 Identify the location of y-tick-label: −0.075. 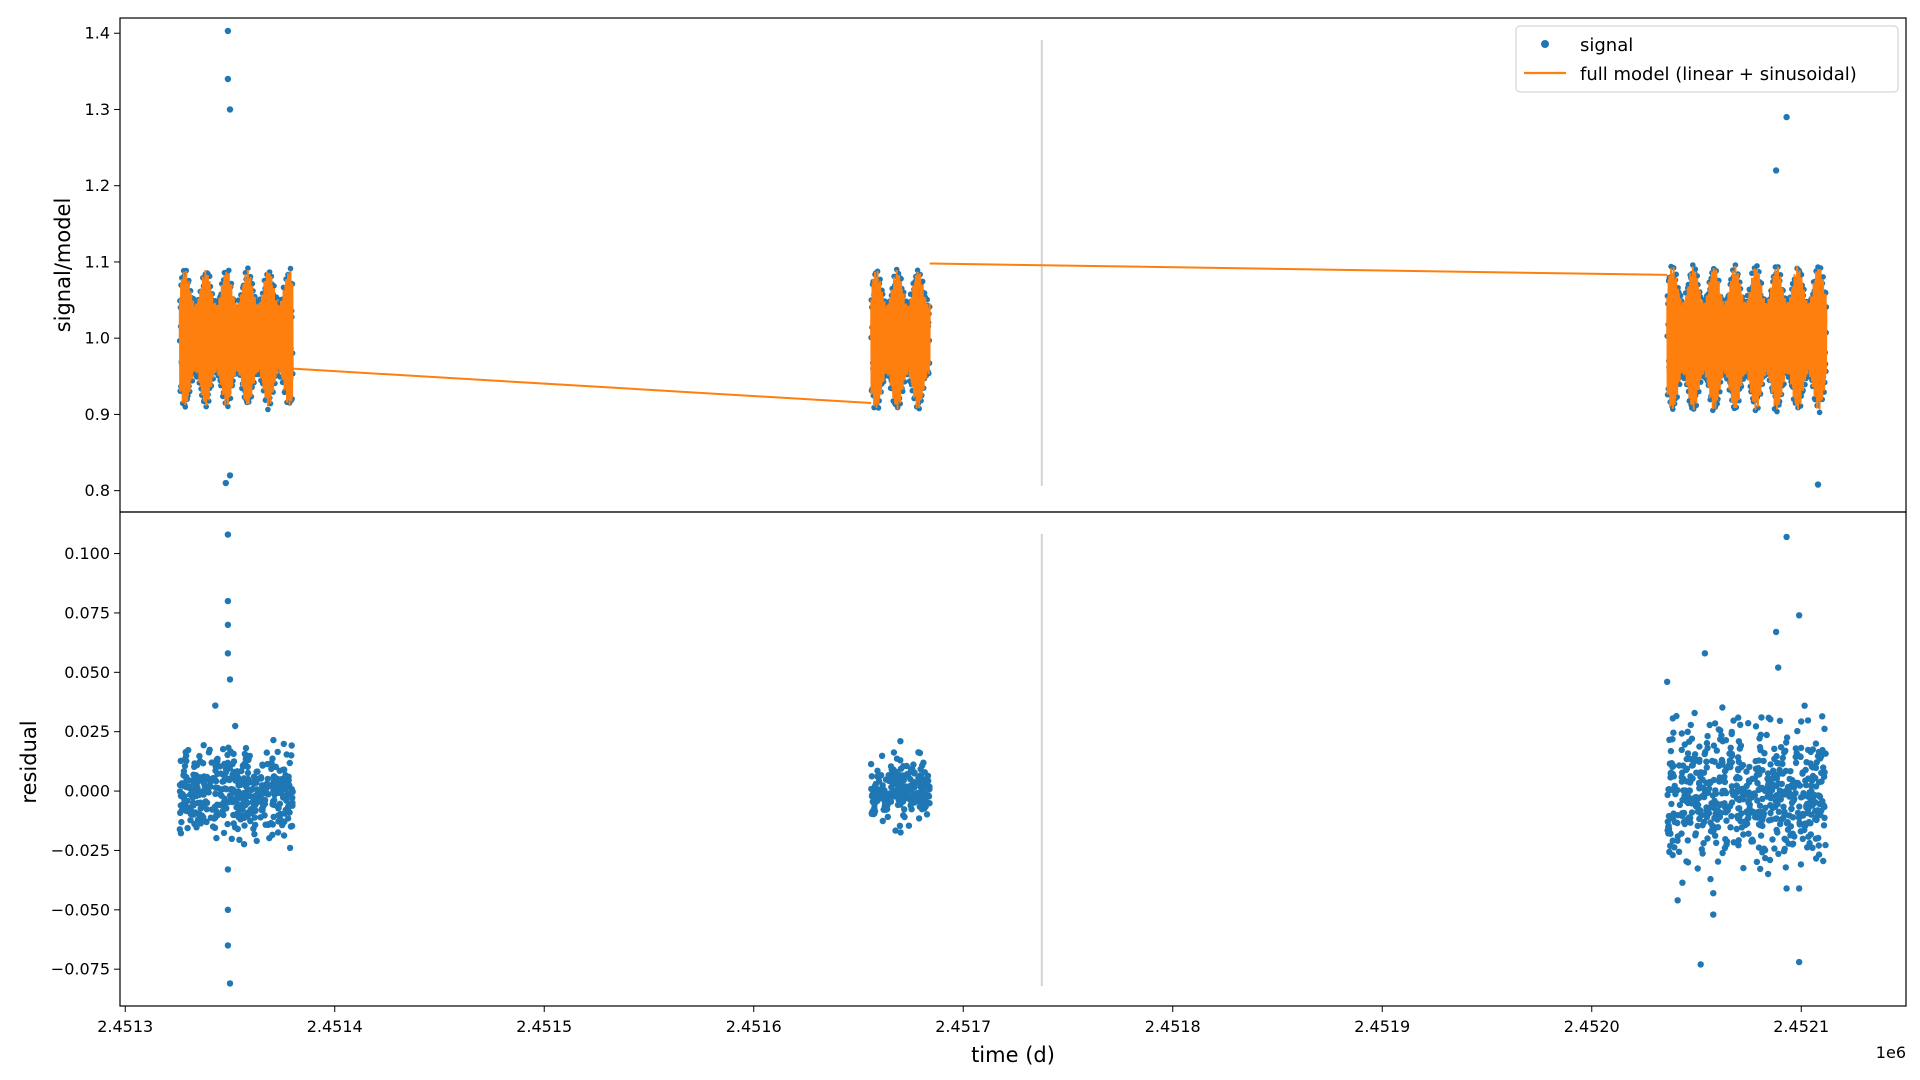
(80, 969).